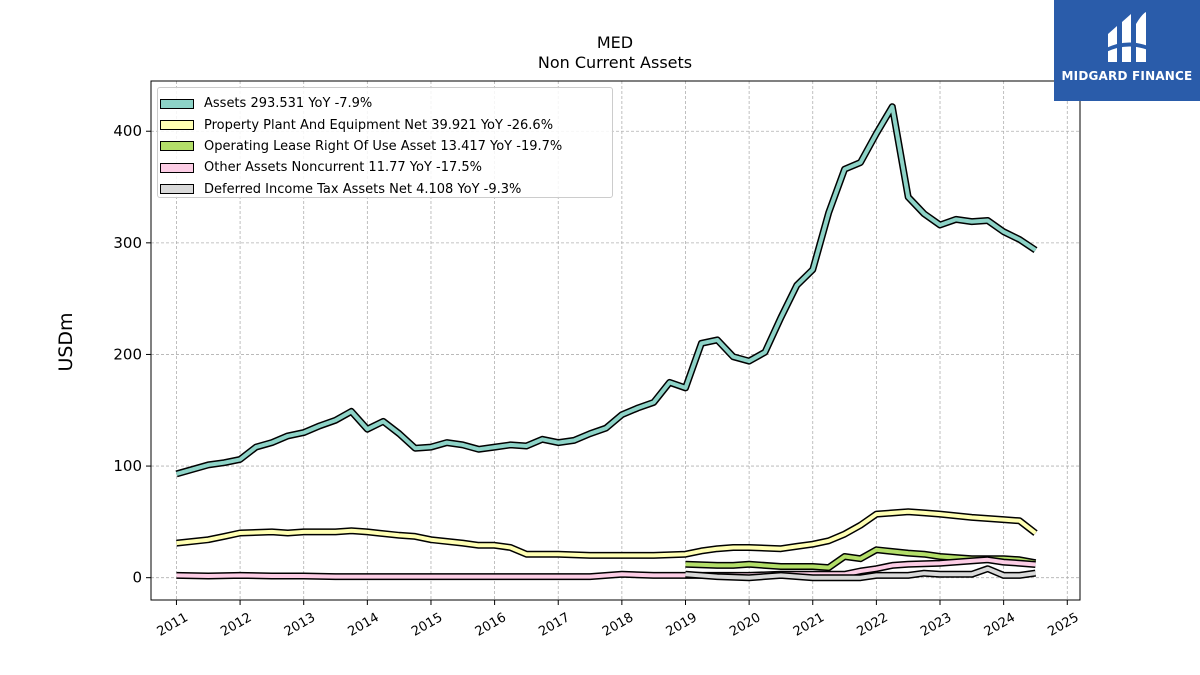  Describe the element at coordinates (300, 625) in the screenshot. I see `x-tick-label-2013: 2013` at that location.